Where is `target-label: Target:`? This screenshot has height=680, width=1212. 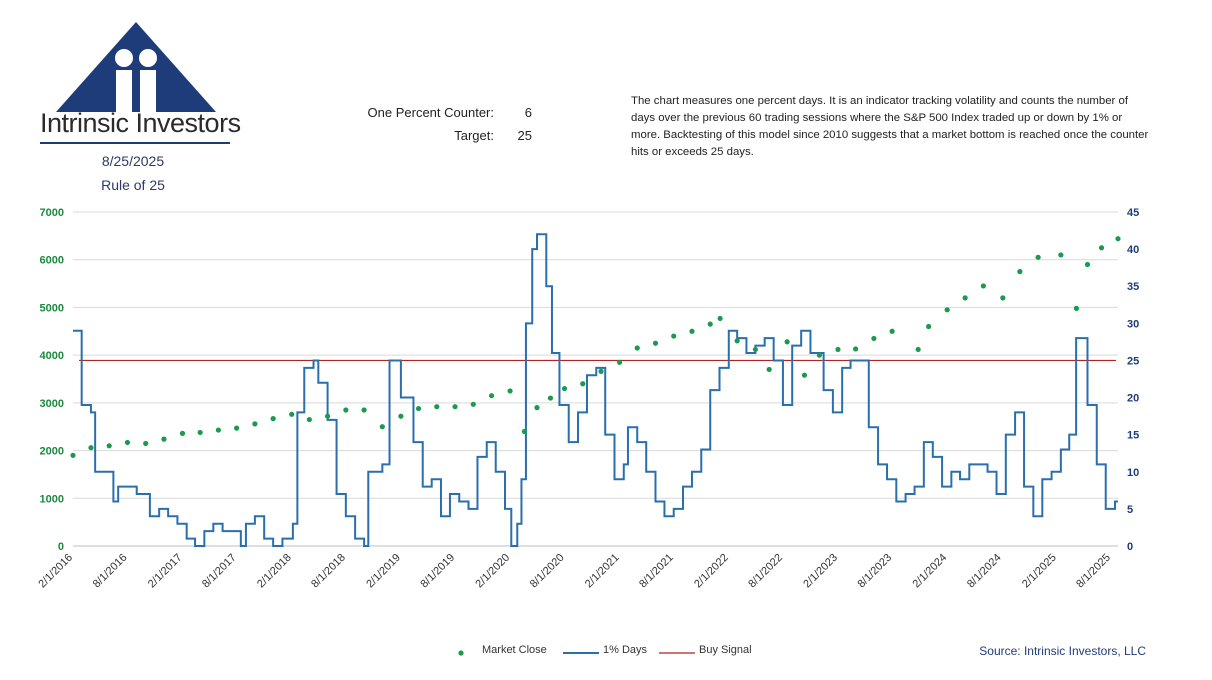 target-label: Target: is located at coordinates (474, 135).